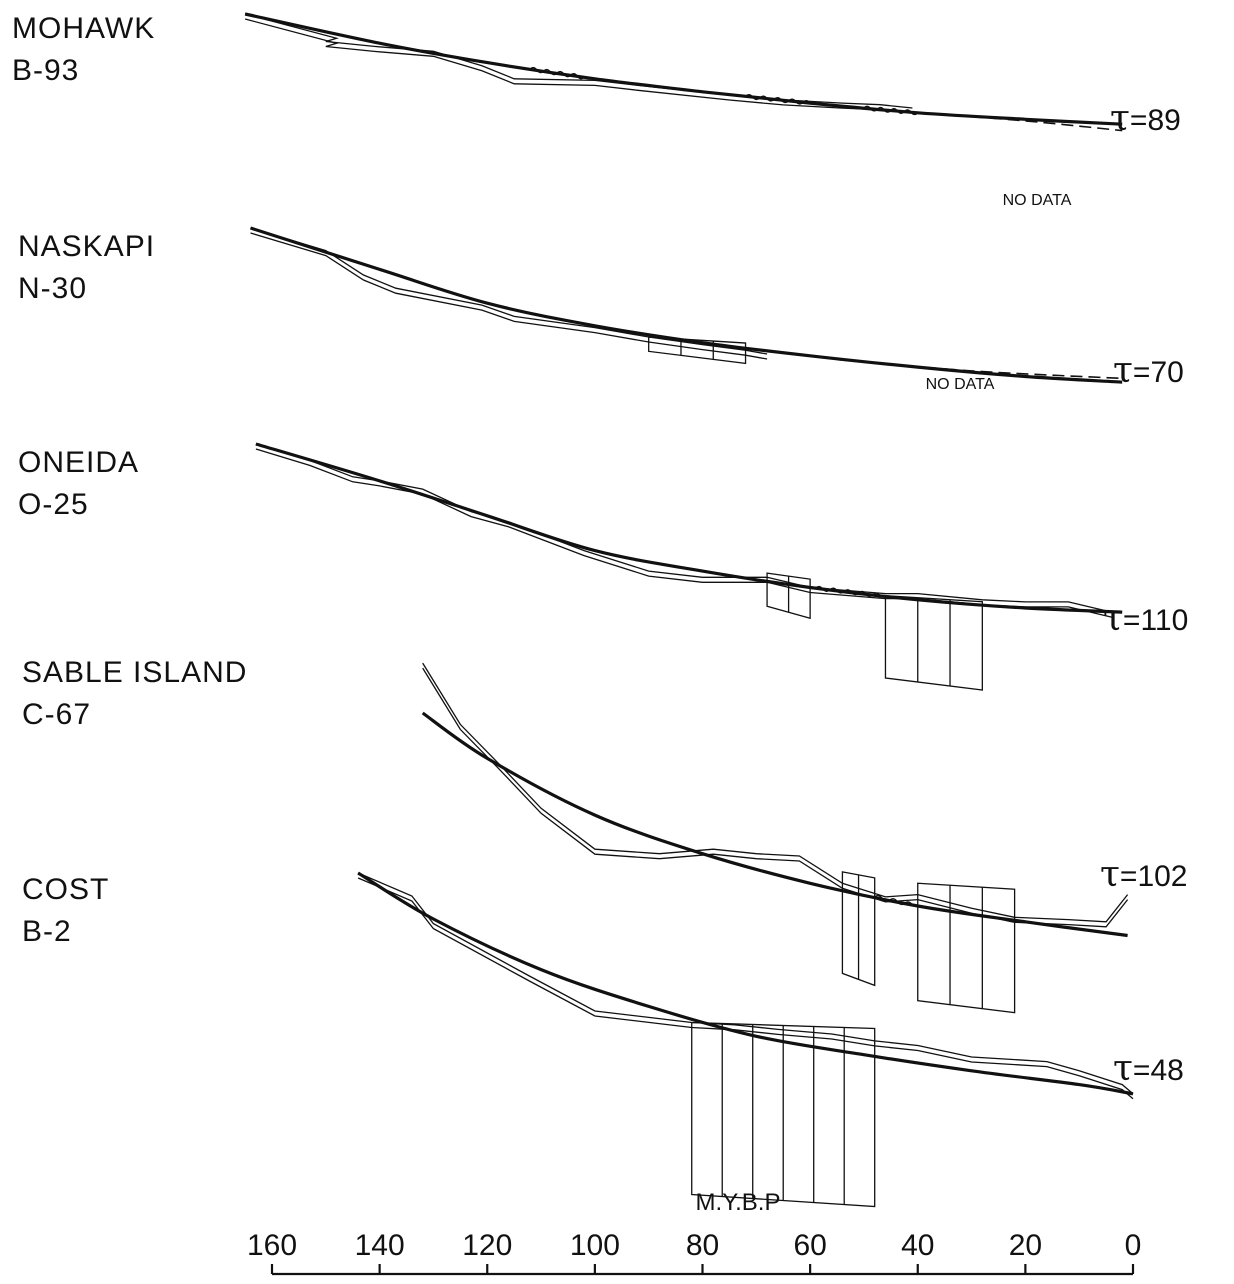 The height and width of the screenshot is (1284, 1234). What do you see at coordinates (134, 672) in the screenshot?
I see `well-name: SABLE ISLAND` at bounding box center [134, 672].